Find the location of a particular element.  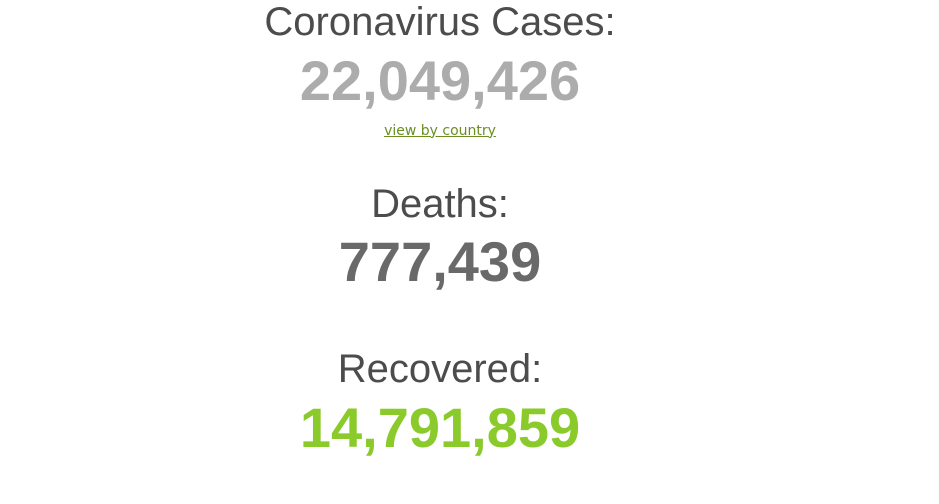

recovered-count: 14,791,859 is located at coordinates (440, 428).